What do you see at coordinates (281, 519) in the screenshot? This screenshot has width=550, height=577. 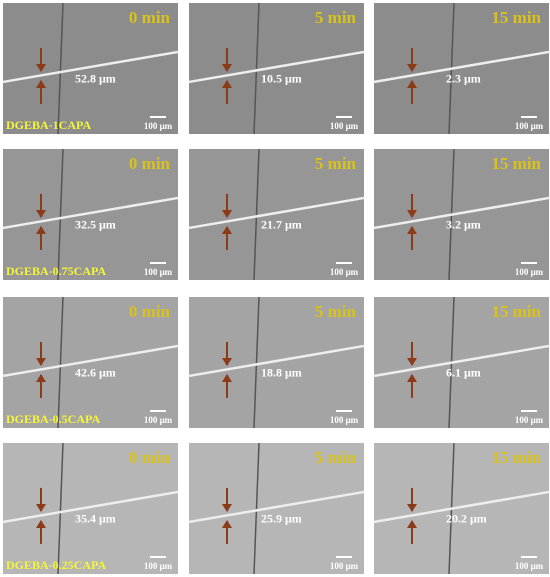 I see `width-label: 25.9 μm` at bounding box center [281, 519].